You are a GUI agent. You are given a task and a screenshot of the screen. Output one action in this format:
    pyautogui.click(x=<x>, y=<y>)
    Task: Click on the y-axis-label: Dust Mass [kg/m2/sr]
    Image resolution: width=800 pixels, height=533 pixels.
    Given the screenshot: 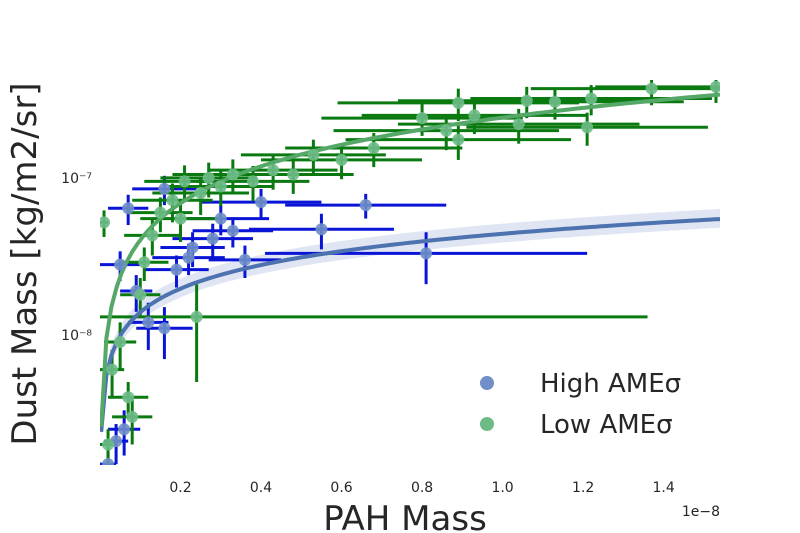 What is the action you would take?
    pyautogui.click(x=25, y=263)
    